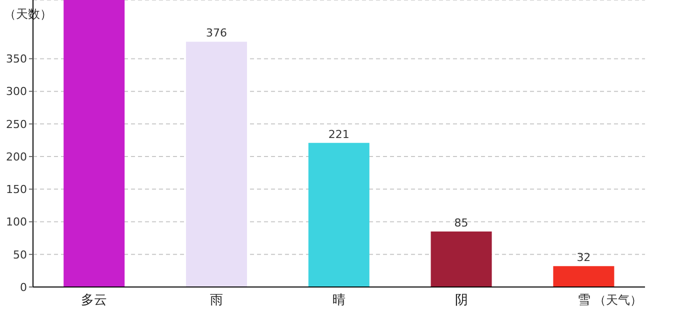 This screenshot has width=680, height=320. I want to click on y-tick-label: 200, so click(16, 157).